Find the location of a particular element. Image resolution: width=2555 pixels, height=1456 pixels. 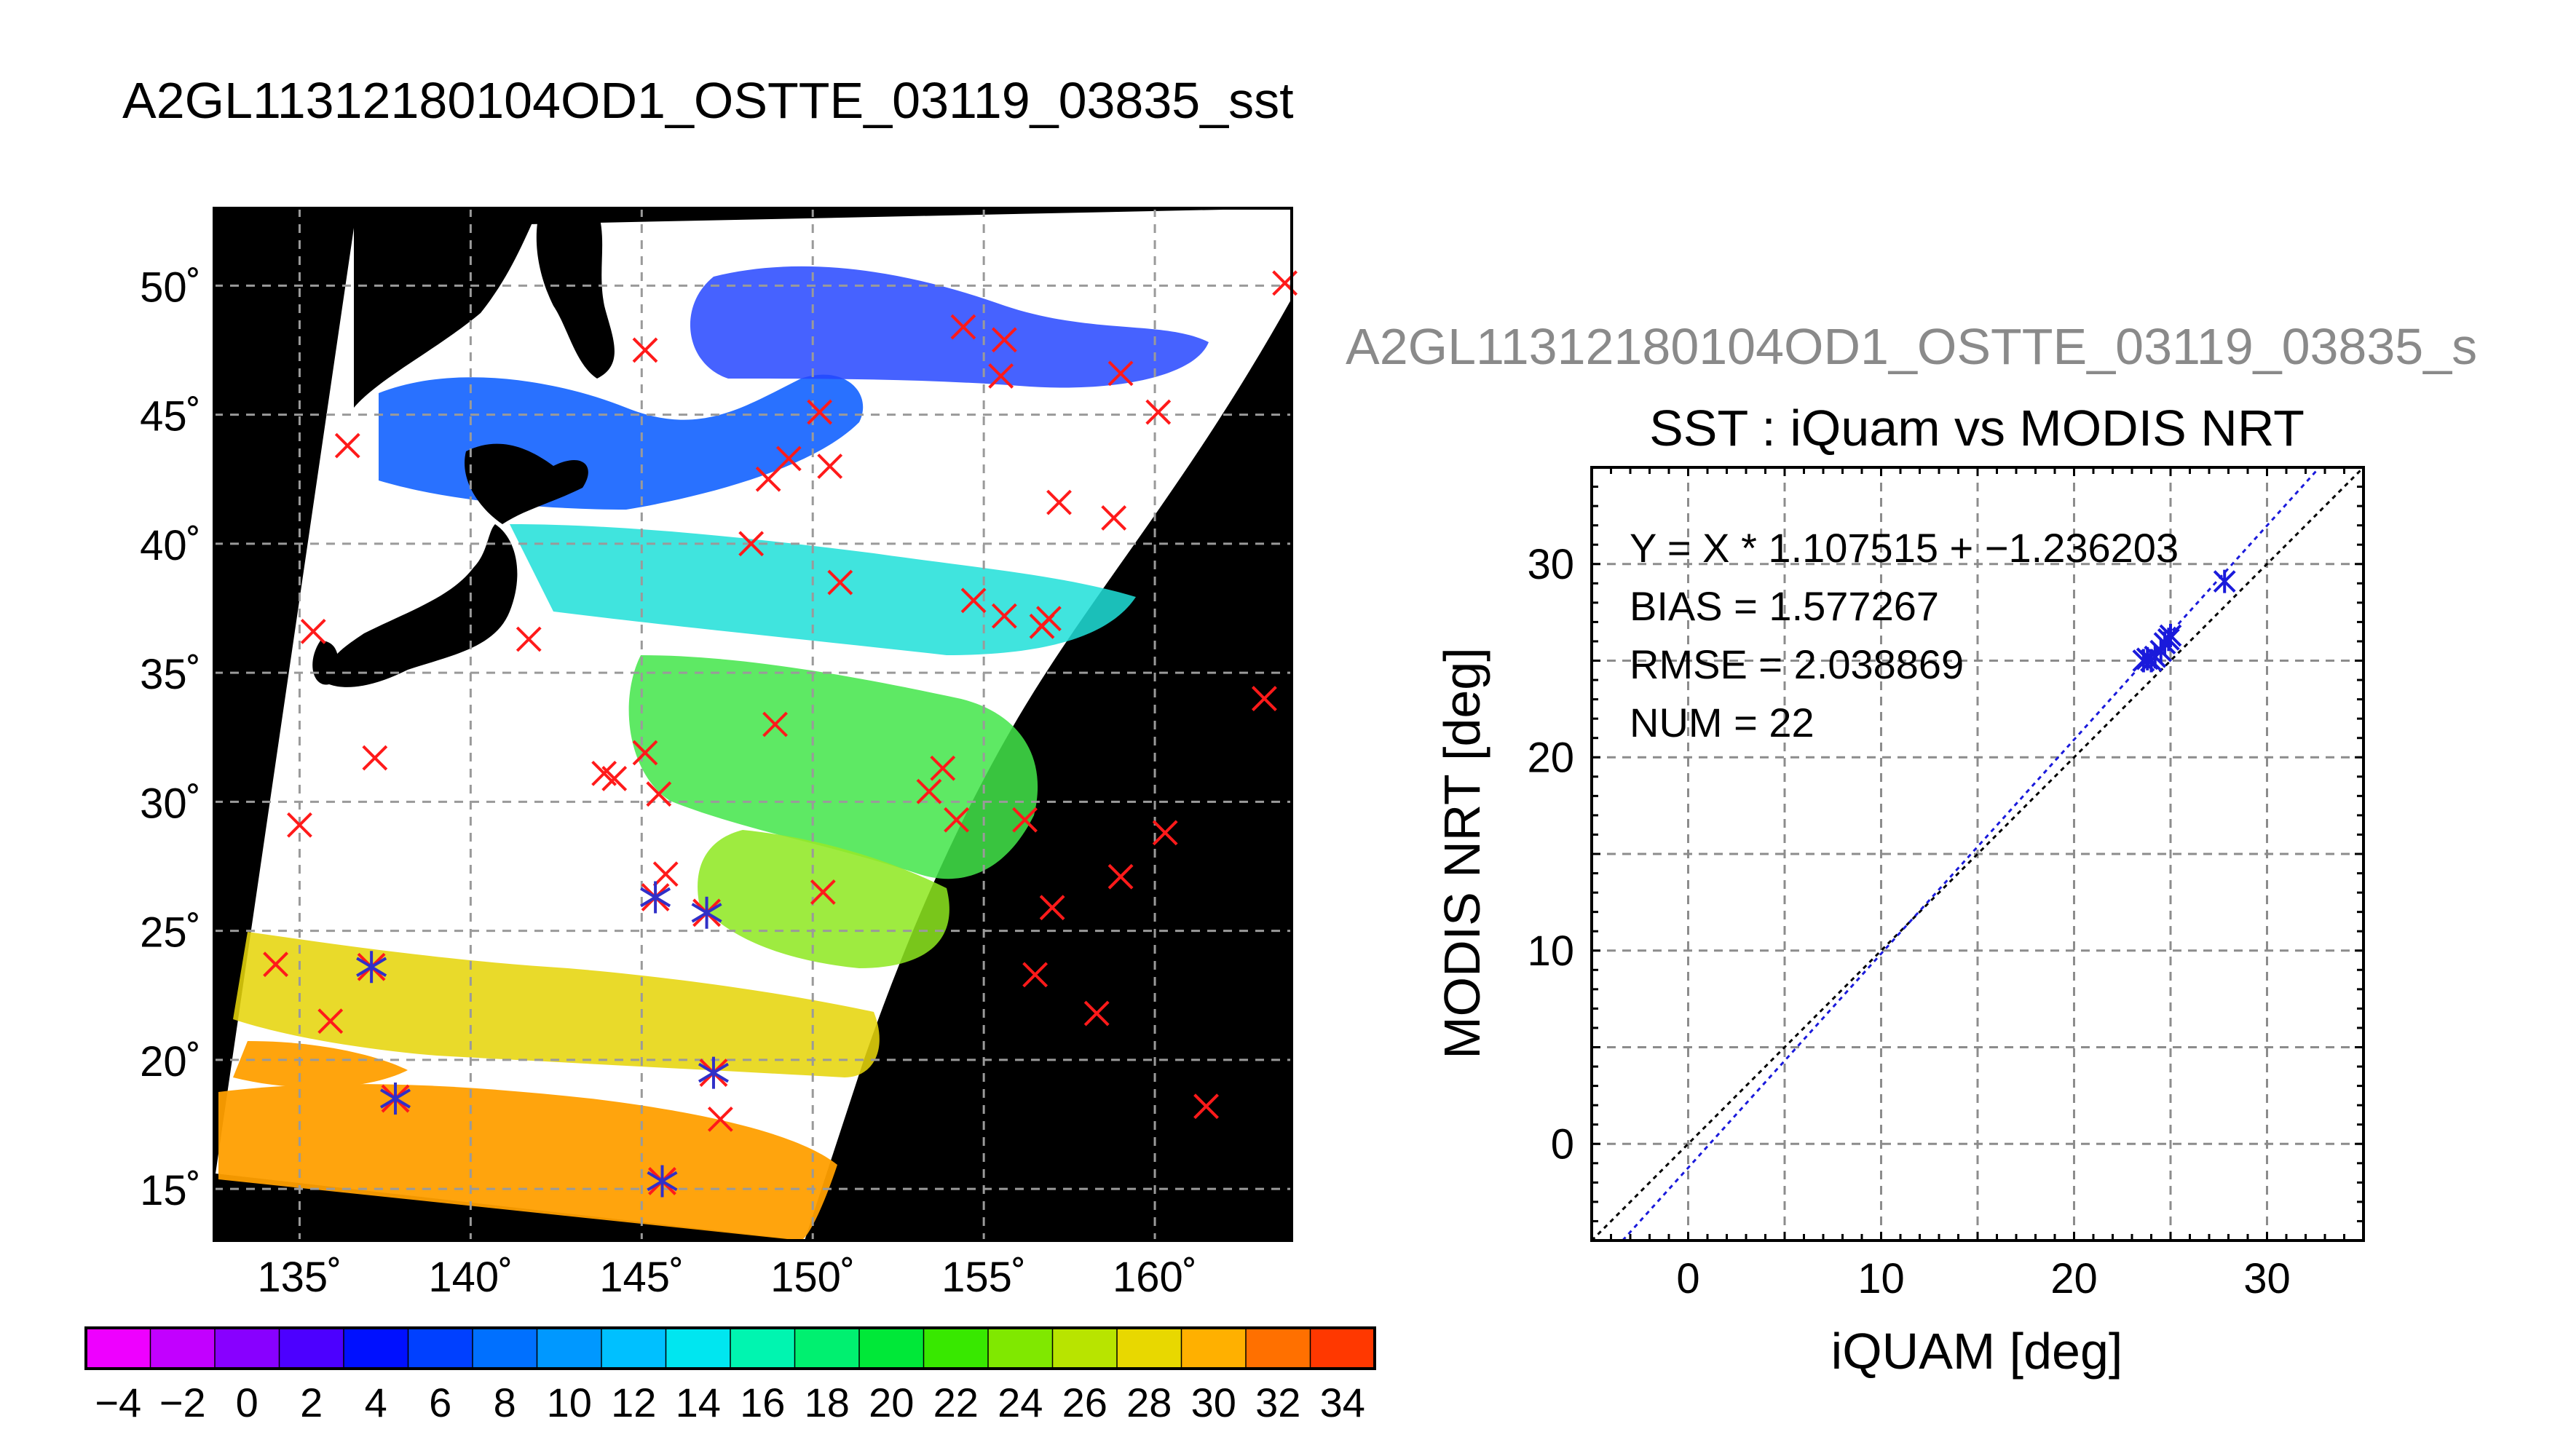

scatter-x-tick-label: 30 is located at coordinates (2267, 1278).